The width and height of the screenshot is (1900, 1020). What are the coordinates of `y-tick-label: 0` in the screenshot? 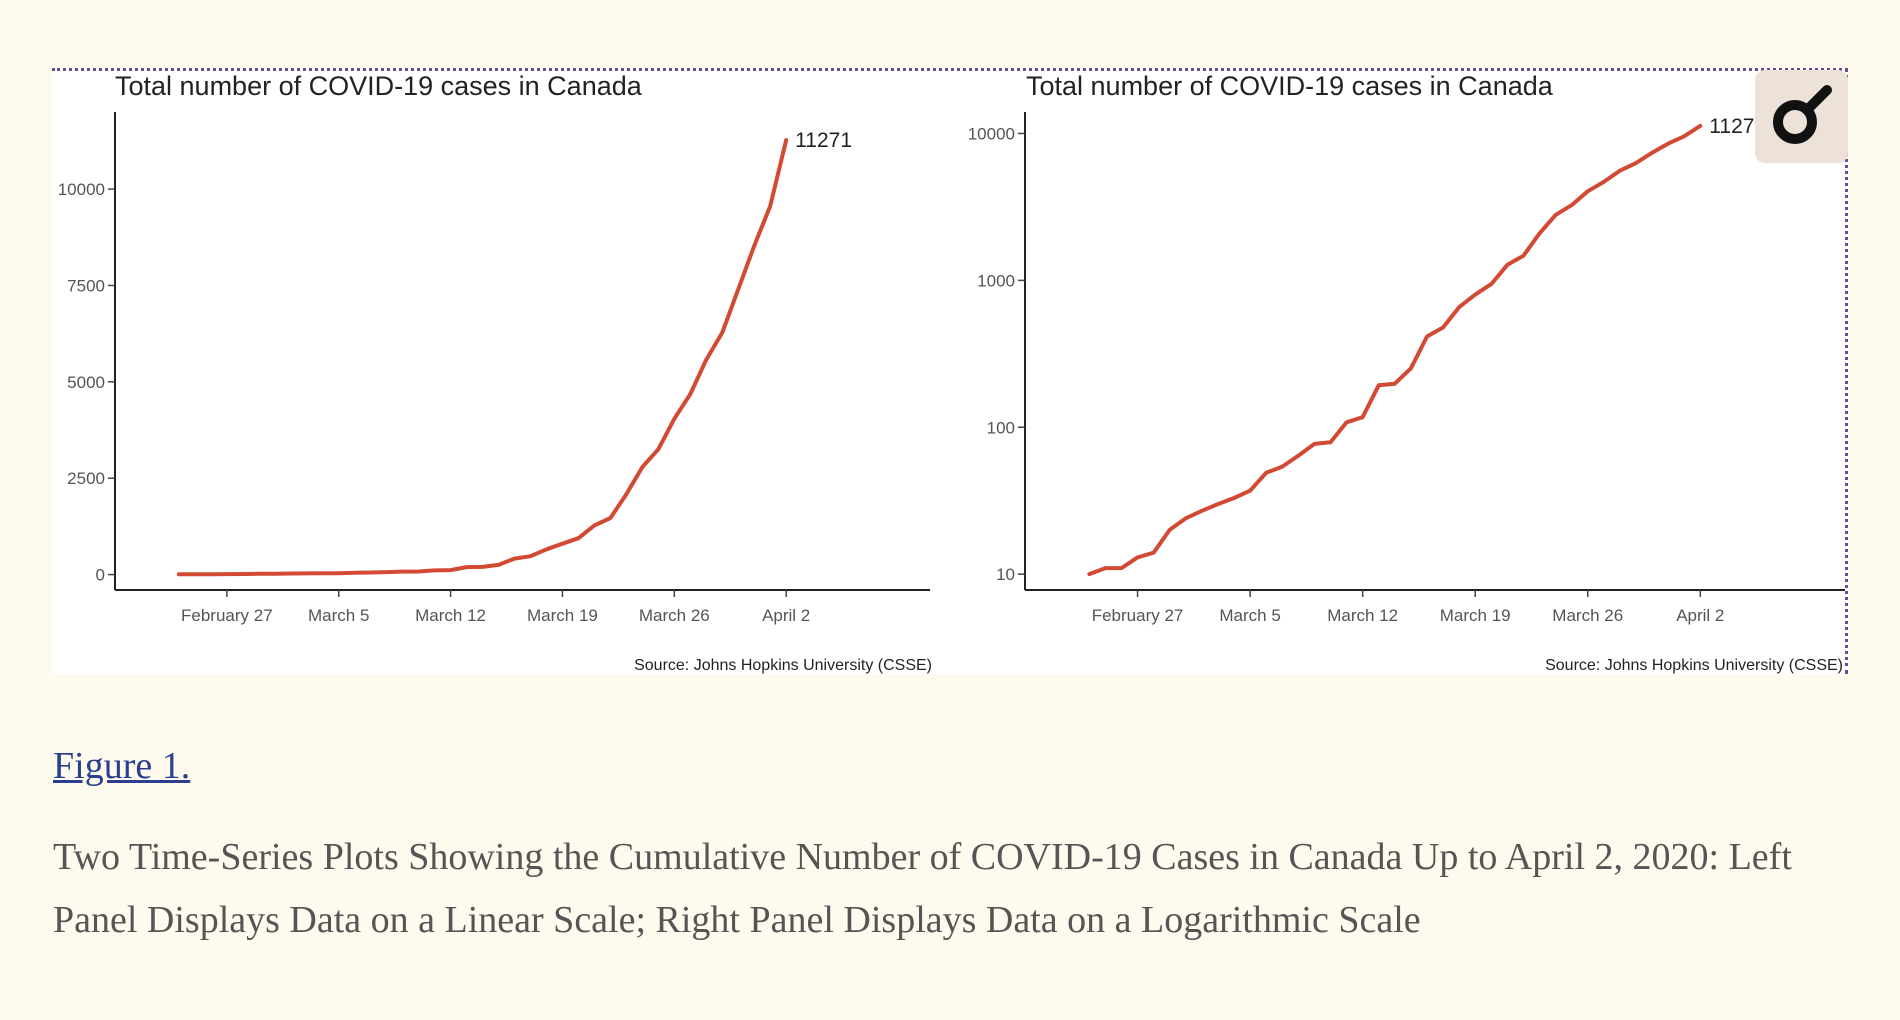 It's located at (100, 575).